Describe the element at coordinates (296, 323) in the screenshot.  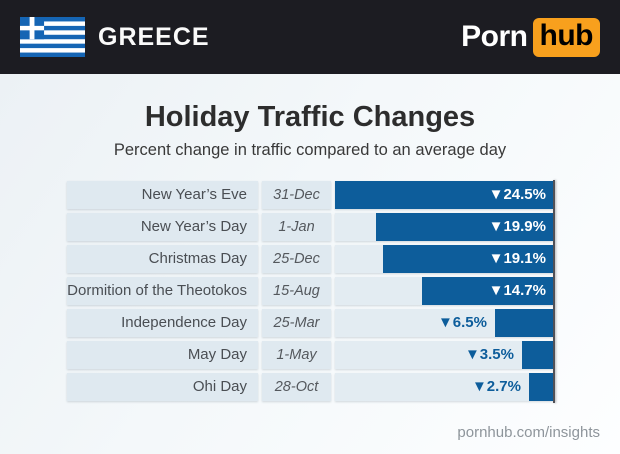
I see `holiday-date: 25-Mar` at that location.